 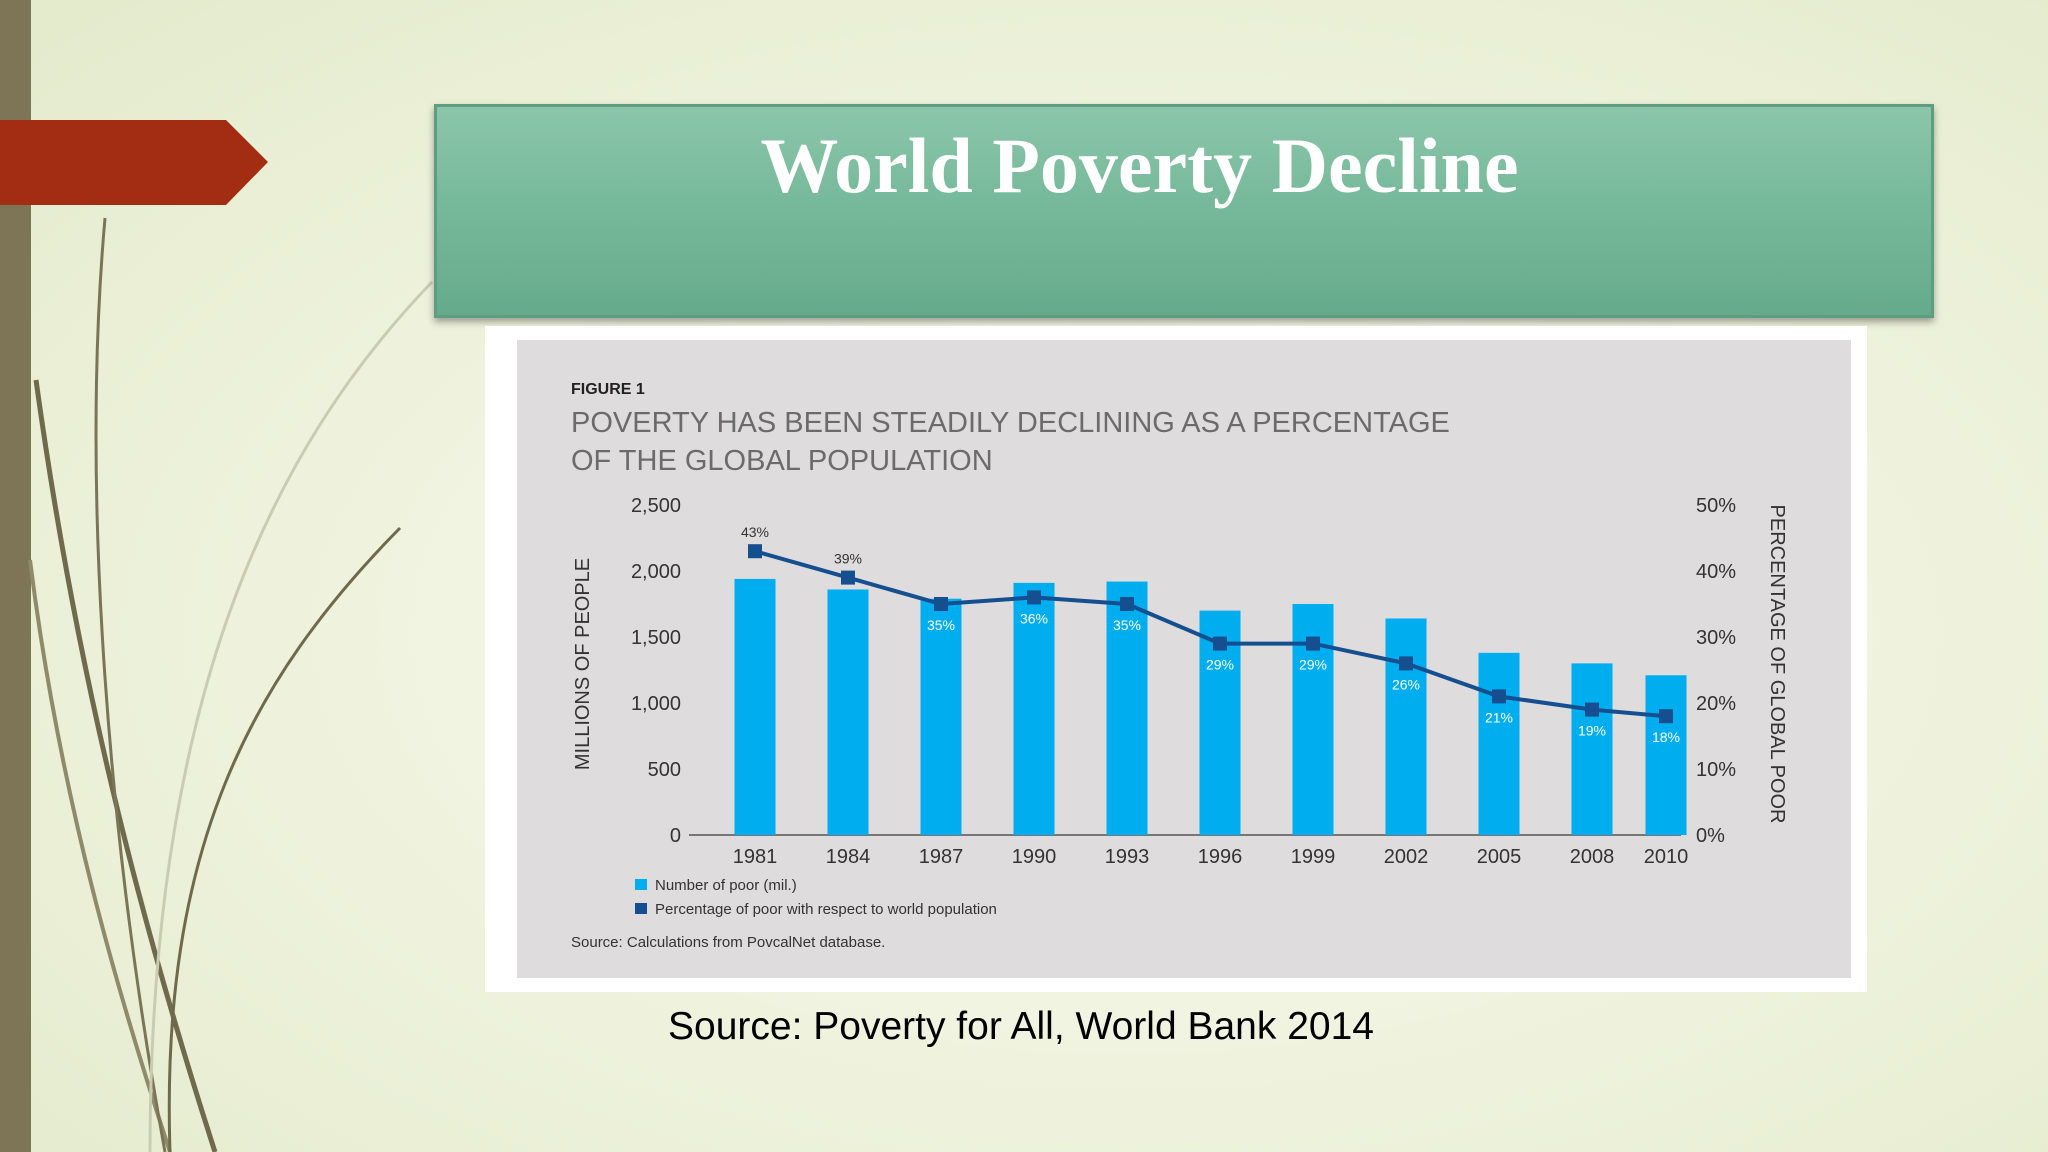 I want to click on point-2002, so click(x=1406, y=663).